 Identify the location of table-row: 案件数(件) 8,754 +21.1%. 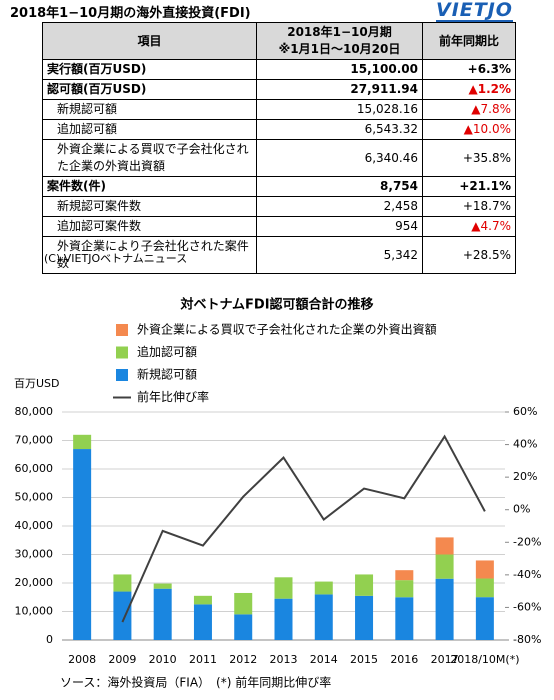
(279, 186).